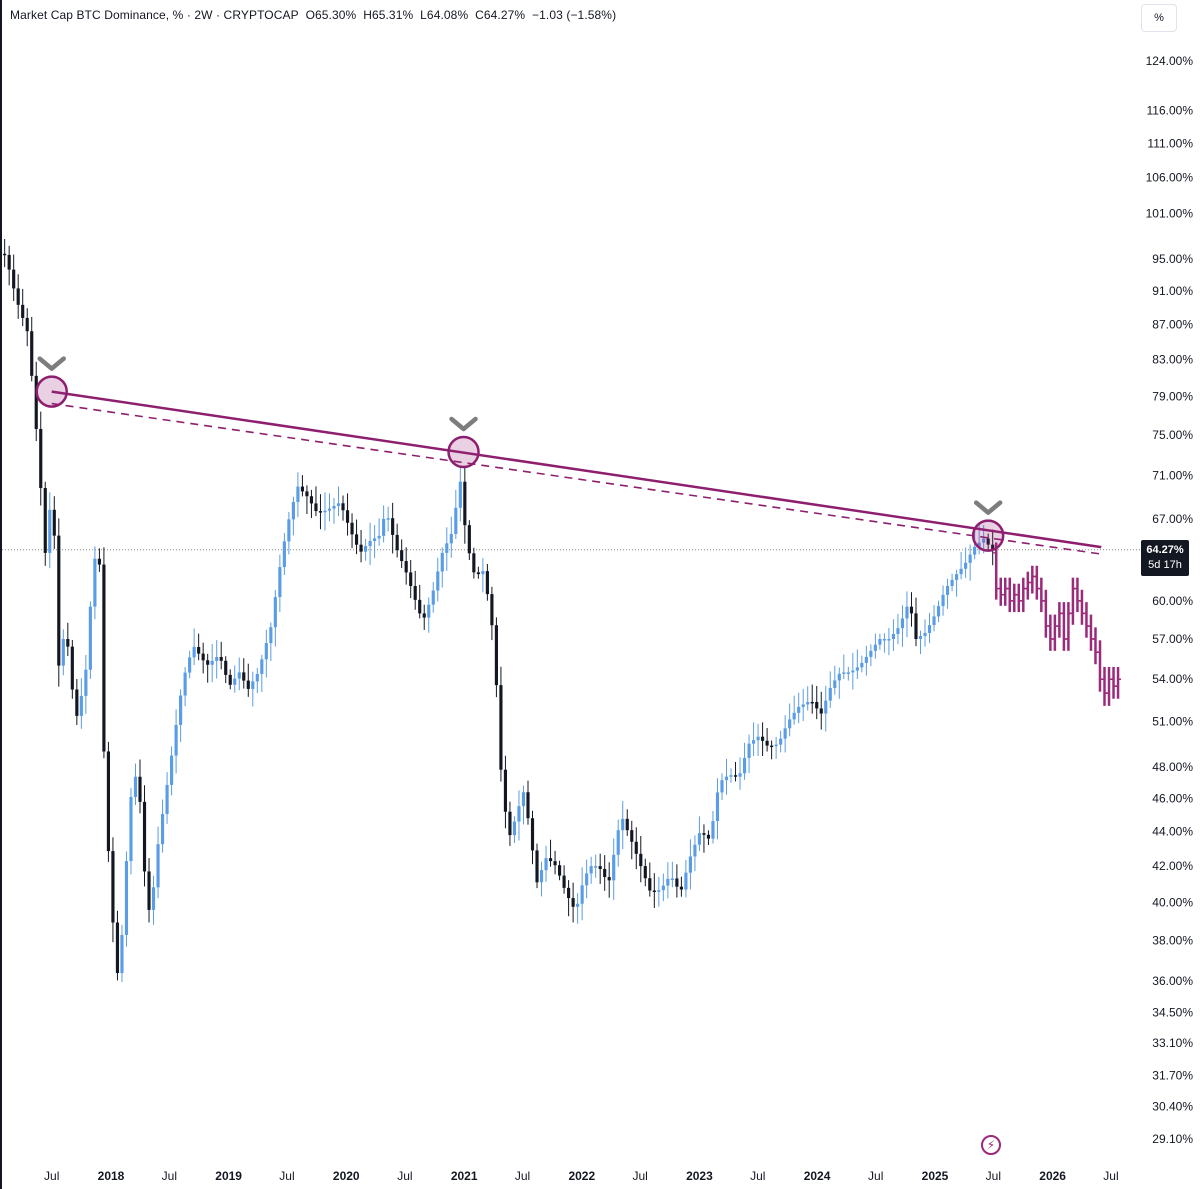  I want to click on x-tick-label: 2018, so click(111, 1176).